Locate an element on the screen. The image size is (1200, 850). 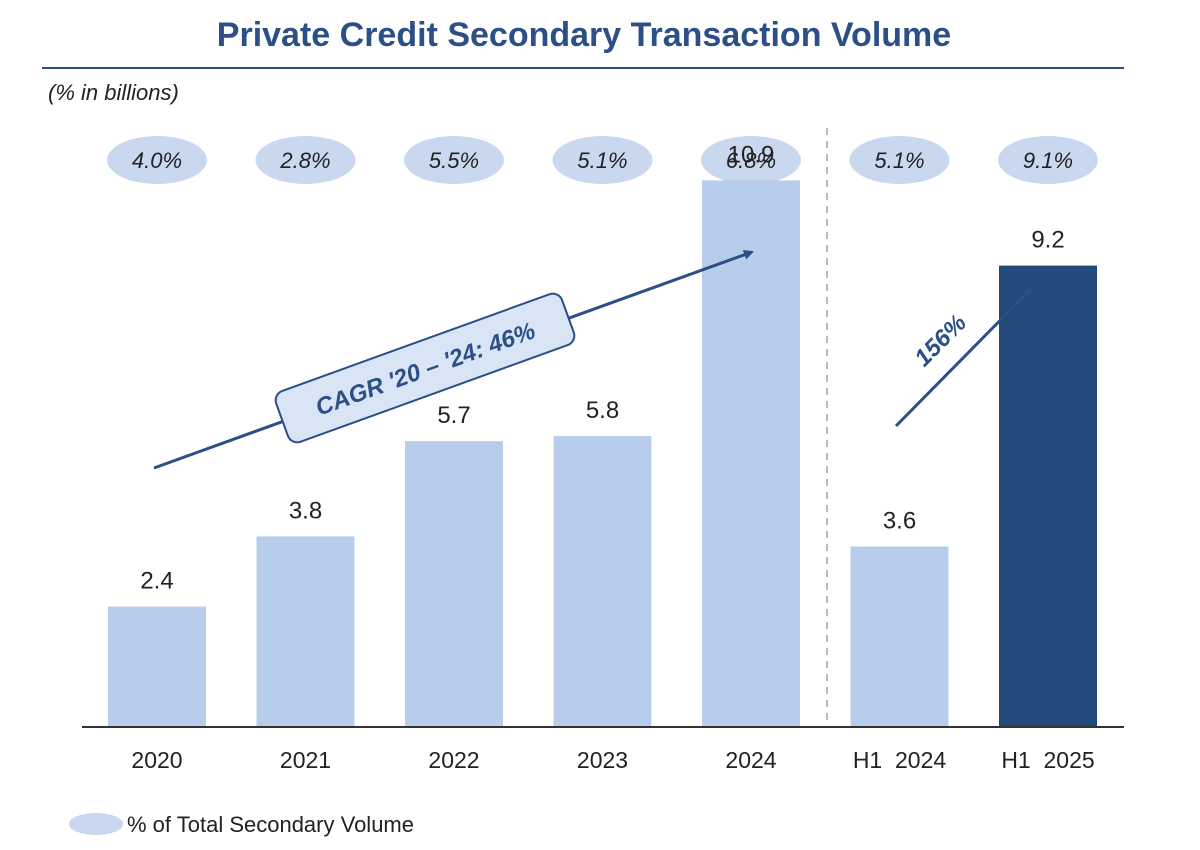
x-tick-labels: 2020 2021 2022 2023 2024 H1 2024 H1 2025 is located at coordinates (612, 760).